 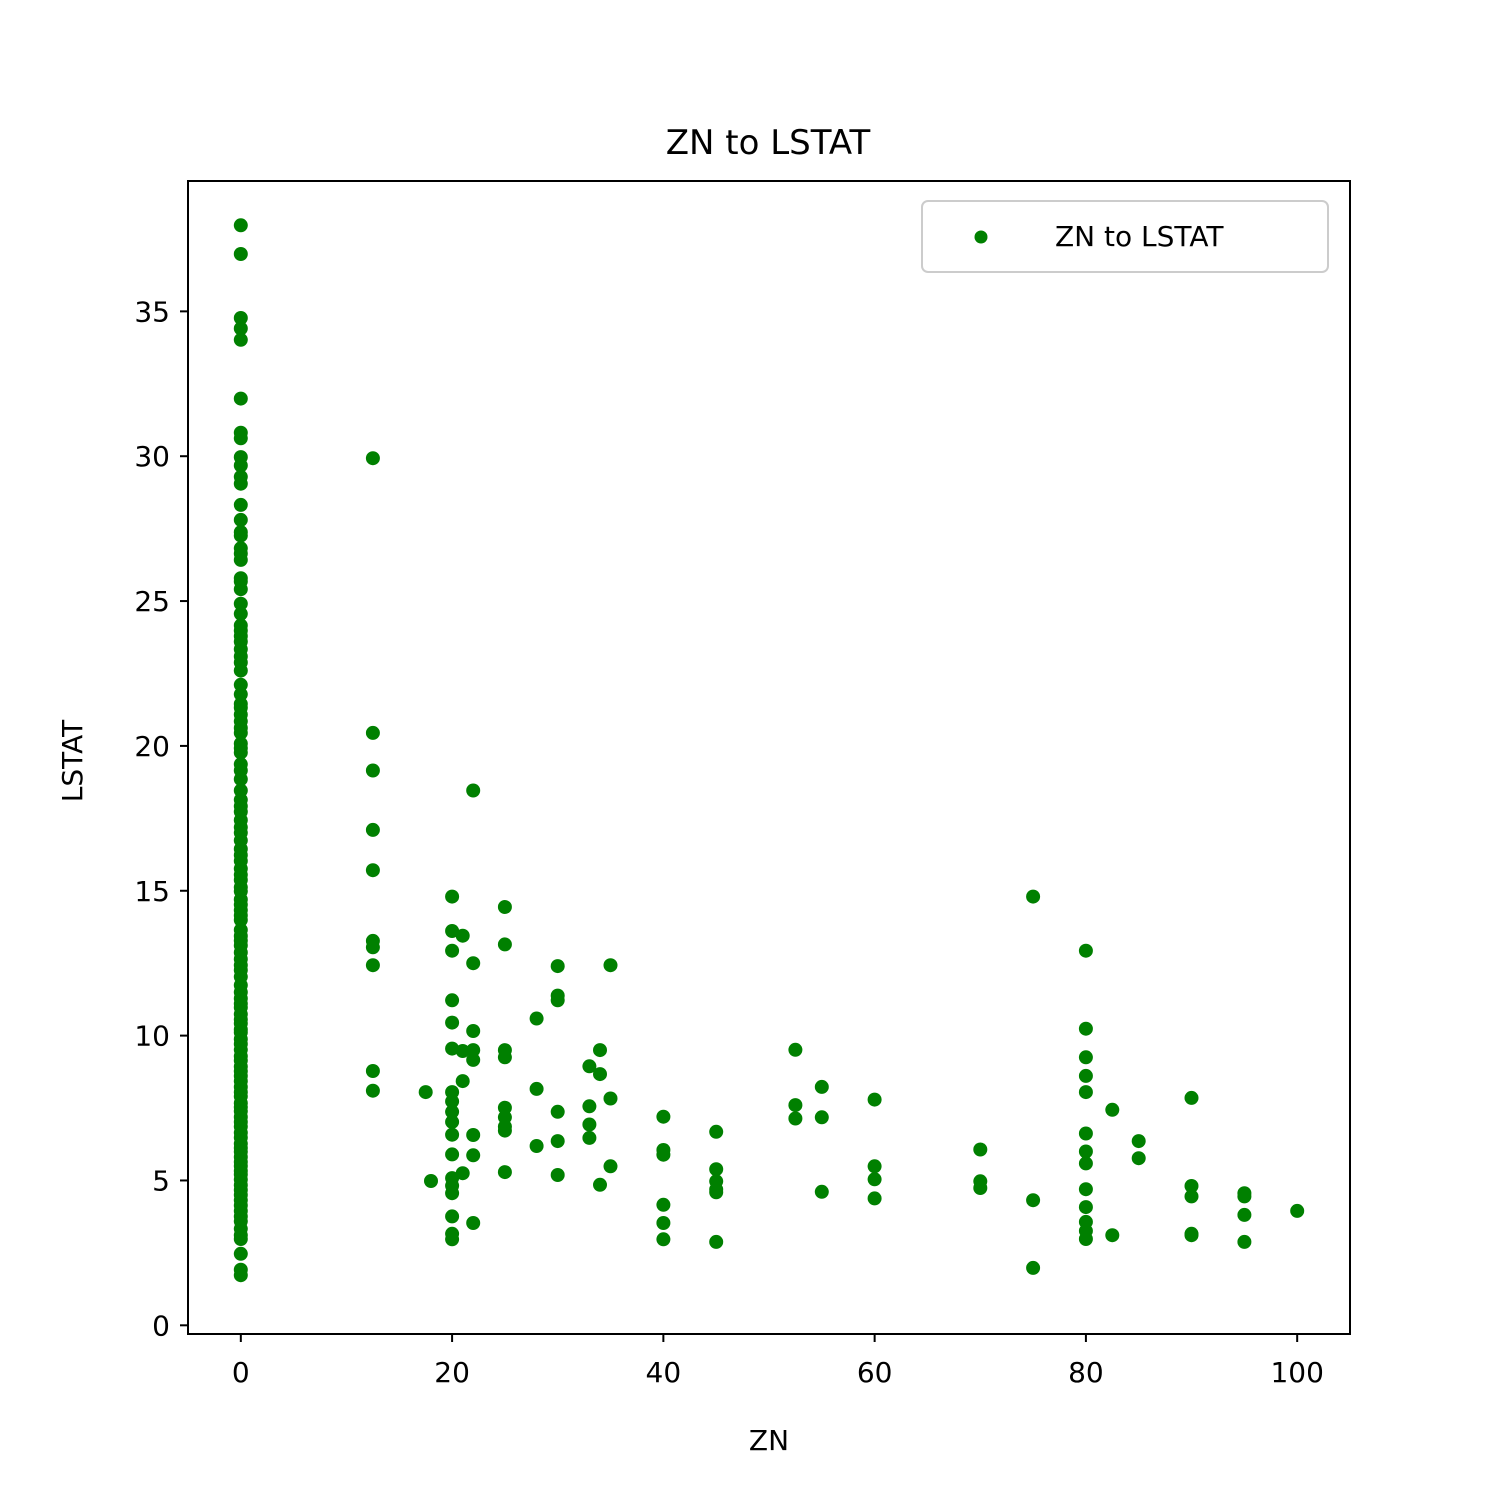 What do you see at coordinates (241, 1372) in the screenshot?
I see `x-tick-label: 0` at bounding box center [241, 1372].